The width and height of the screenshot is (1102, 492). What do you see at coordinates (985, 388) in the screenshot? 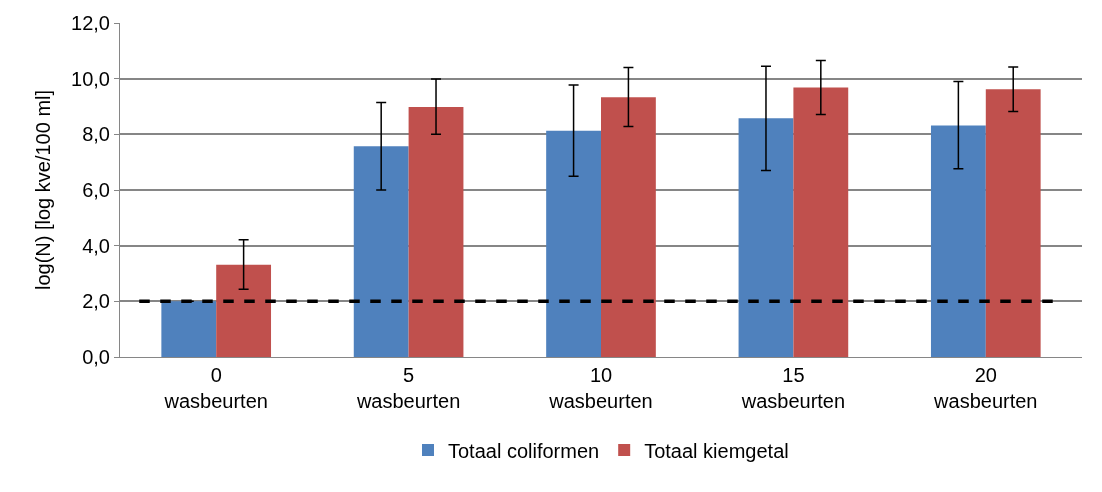
I see `x-tick-label: 20 wasbeurten` at bounding box center [985, 388].